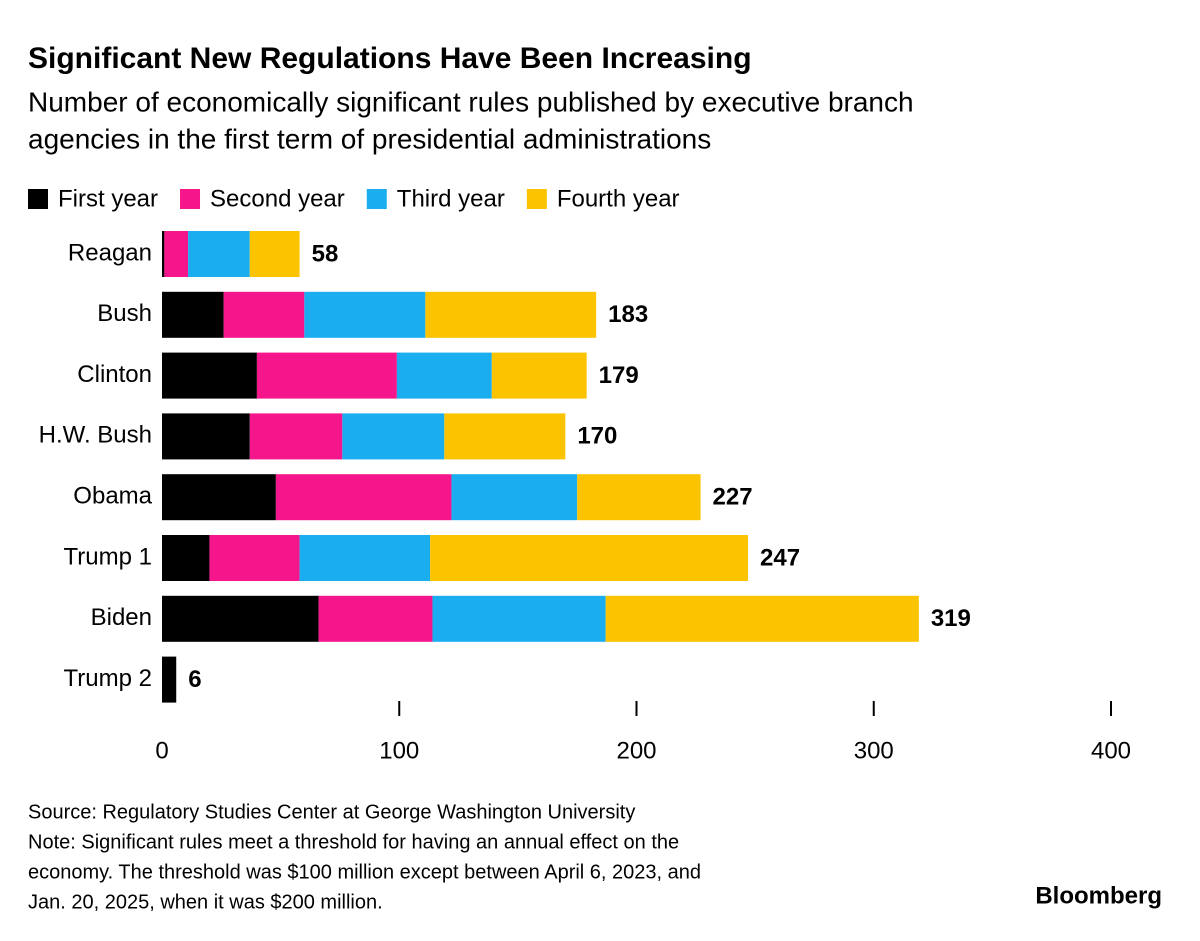  Describe the element at coordinates (874, 750) in the screenshot. I see `x-tick-label: 300` at that location.